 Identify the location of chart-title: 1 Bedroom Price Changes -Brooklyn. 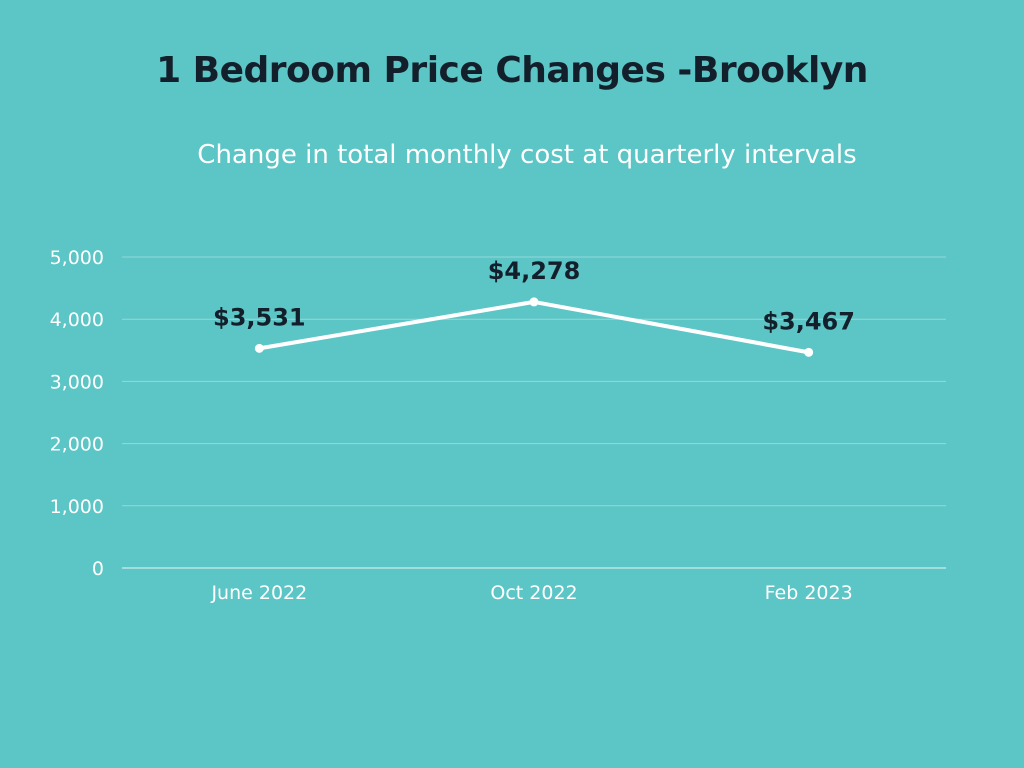
(512, 70).